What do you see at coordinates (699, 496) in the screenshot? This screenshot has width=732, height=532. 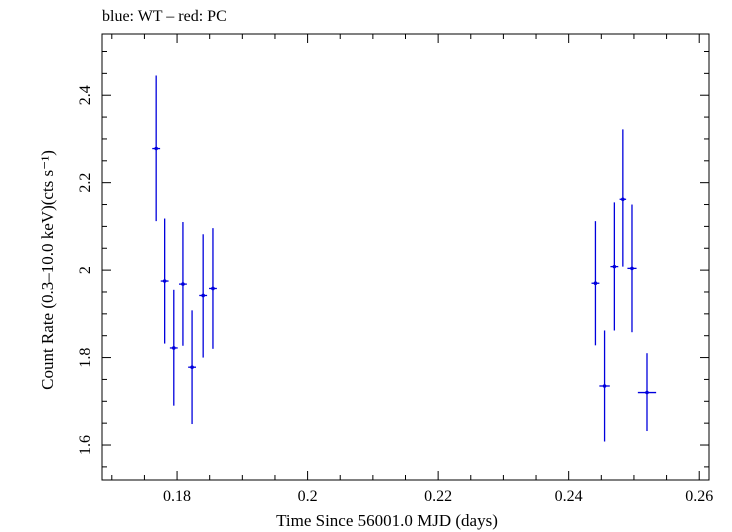 I see `x-tick-label: 0.26` at bounding box center [699, 496].